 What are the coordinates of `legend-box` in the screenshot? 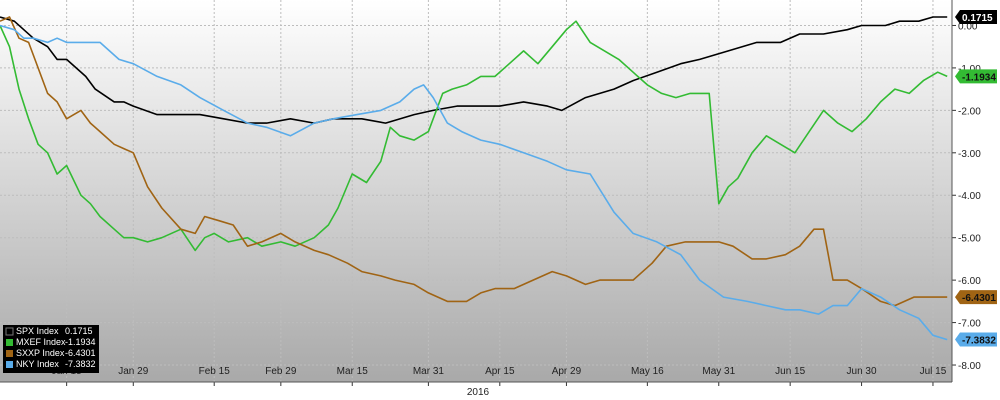 It's located at (51, 349).